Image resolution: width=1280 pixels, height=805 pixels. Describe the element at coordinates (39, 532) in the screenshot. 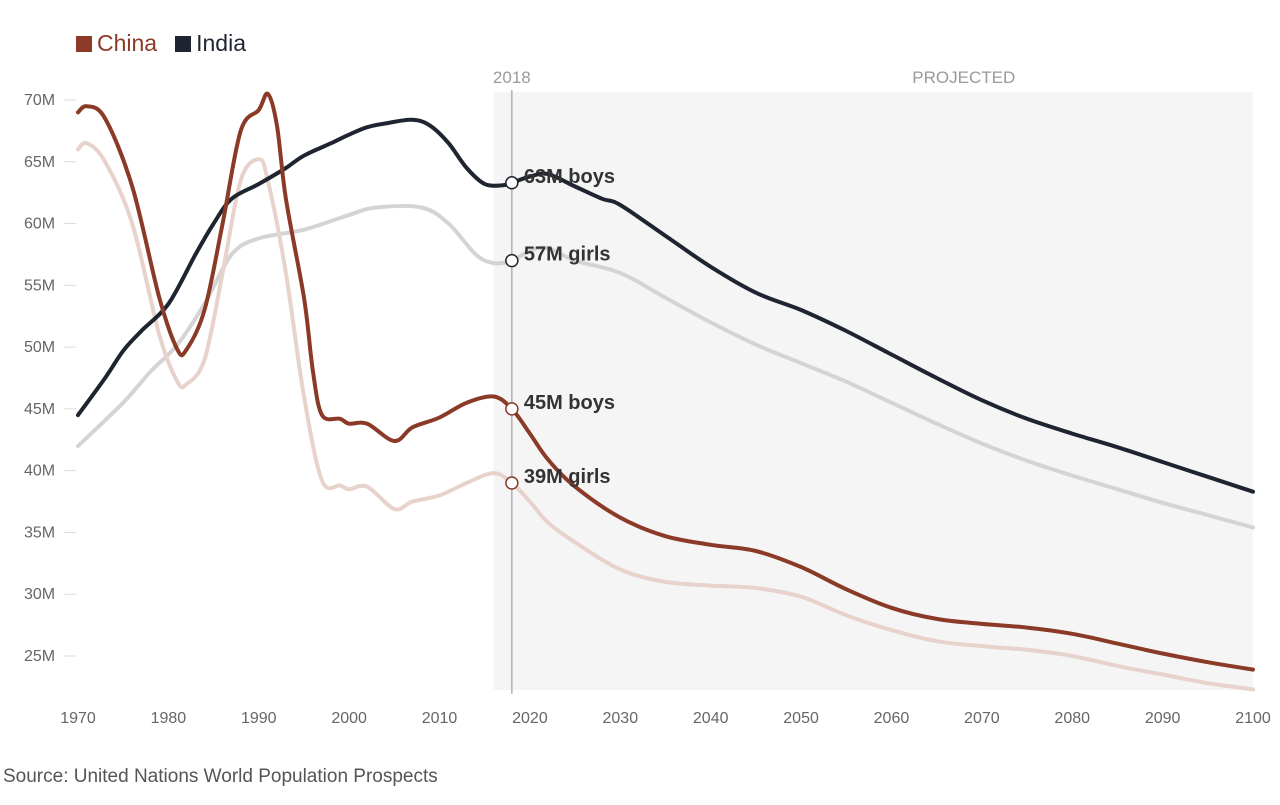

I see `y-tick-label: 35M` at that location.